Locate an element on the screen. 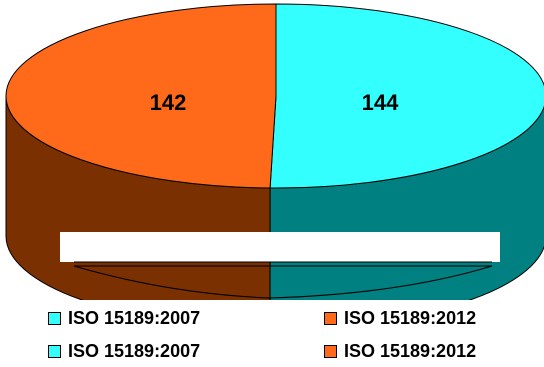 The image size is (544, 367). lower-band-iso-15189-2007 is located at coordinates (381, 282).